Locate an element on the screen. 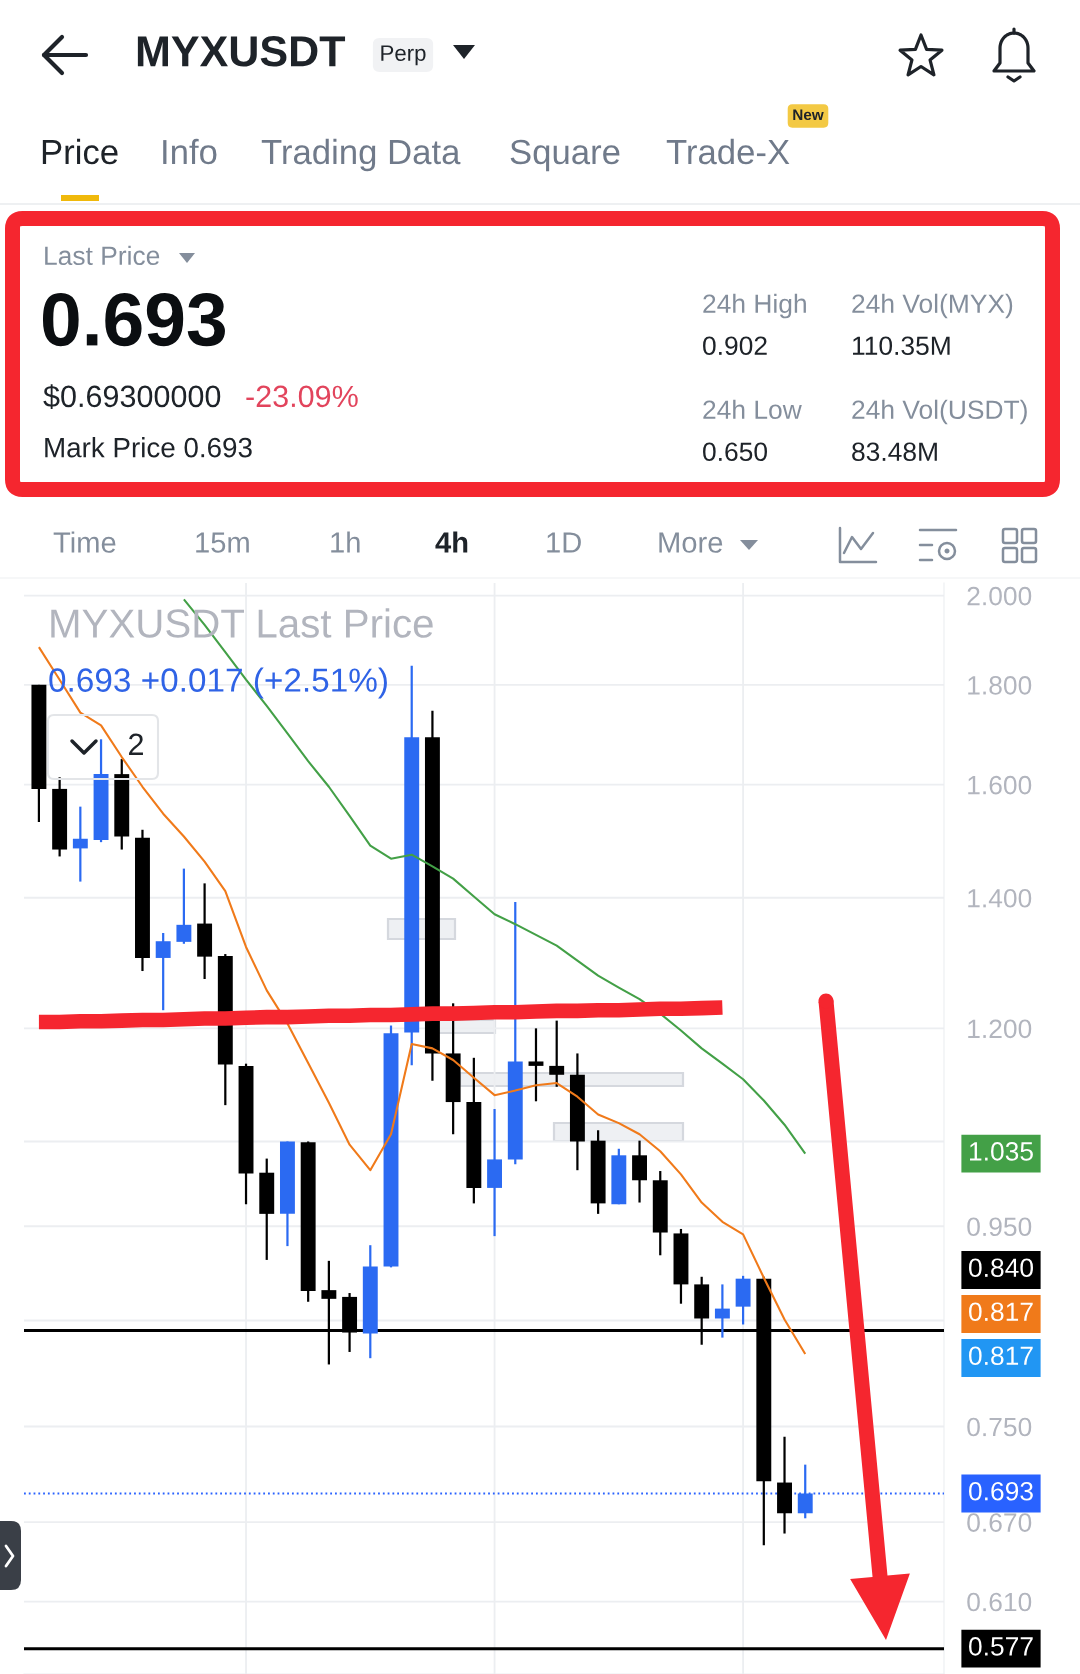 Image resolution: width=1080 pixels, height=1674 pixels. y-tick-label: 0.610 is located at coordinates (999, 1602).